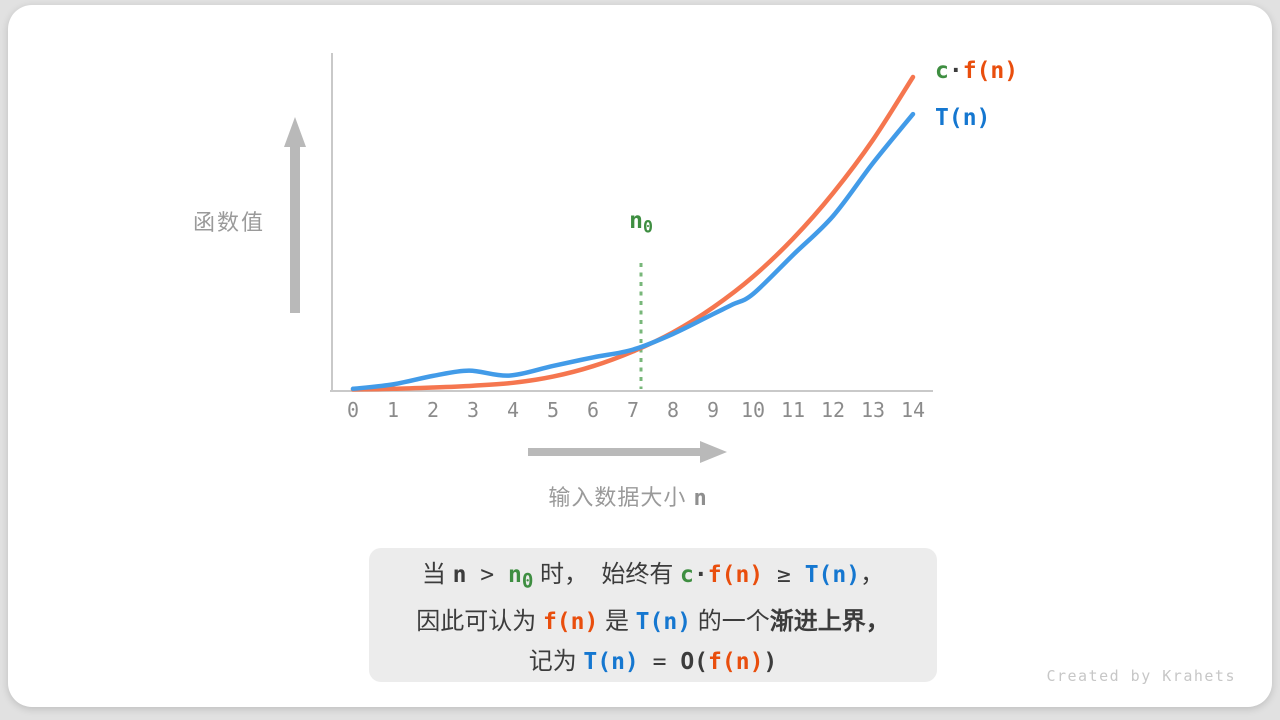 The height and width of the screenshot is (720, 1280). I want to click on legend-cfn: c·f(n), so click(977, 71).